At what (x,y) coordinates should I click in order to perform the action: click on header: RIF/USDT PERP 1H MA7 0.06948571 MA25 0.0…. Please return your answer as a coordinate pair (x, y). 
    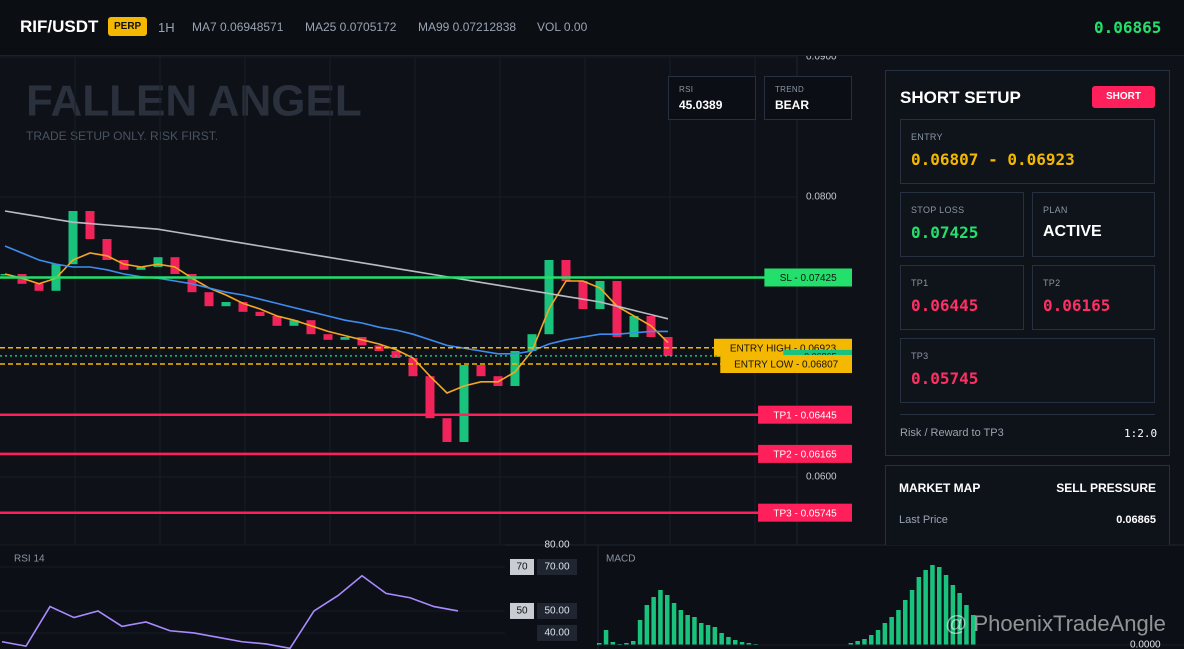
    Looking at the image, I should click on (592, 28).